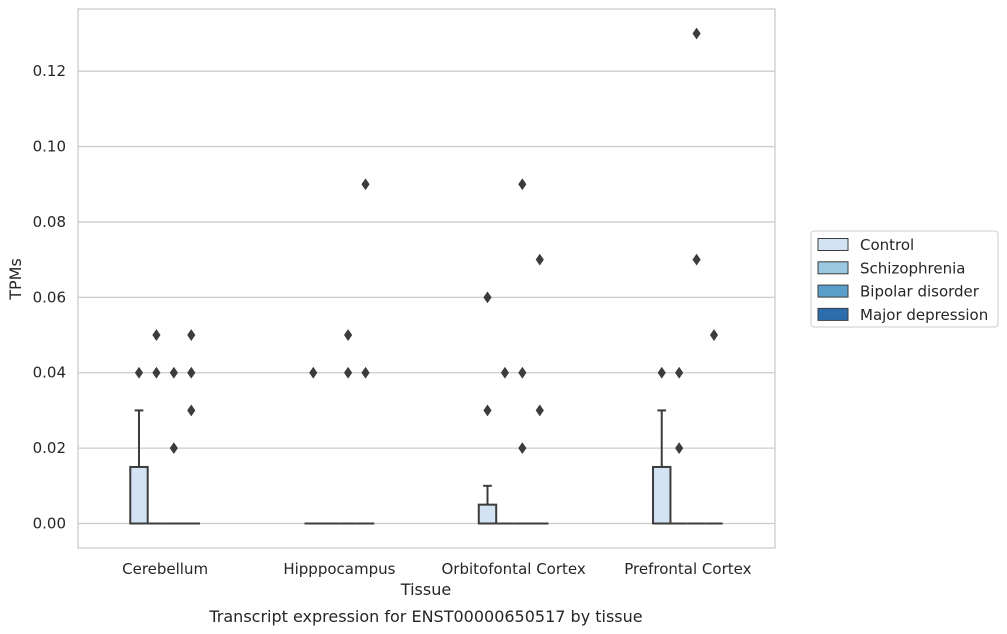 This screenshot has height=634, width=1007. Describe the element at coordinates (49, 71) in the screenshot. I see `y-tick-label: 0.12` at that location.